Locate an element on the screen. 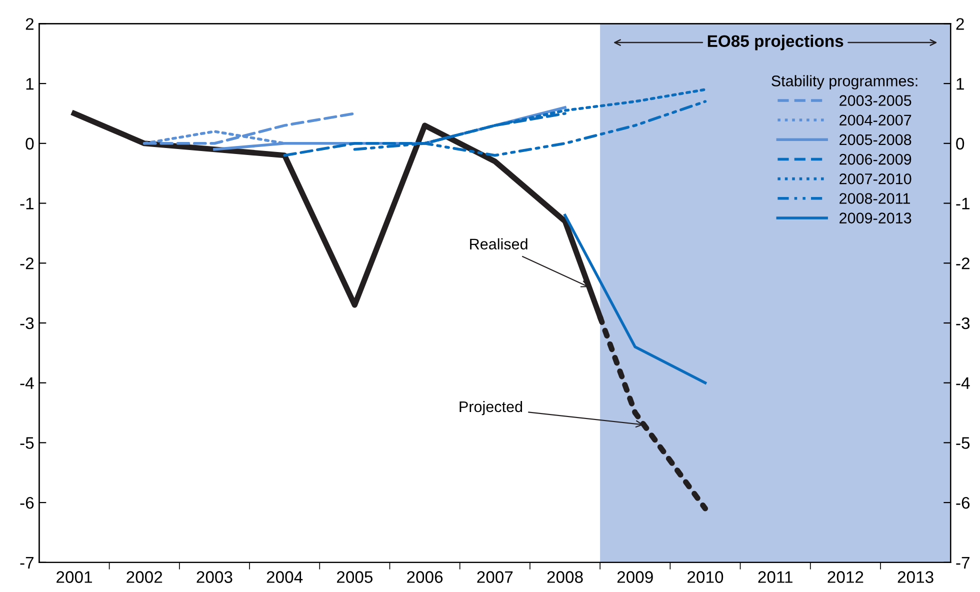 The width and height of the screenshot is (980, 592). y2-tick-label: -1 is located at coordinates (963, 204).